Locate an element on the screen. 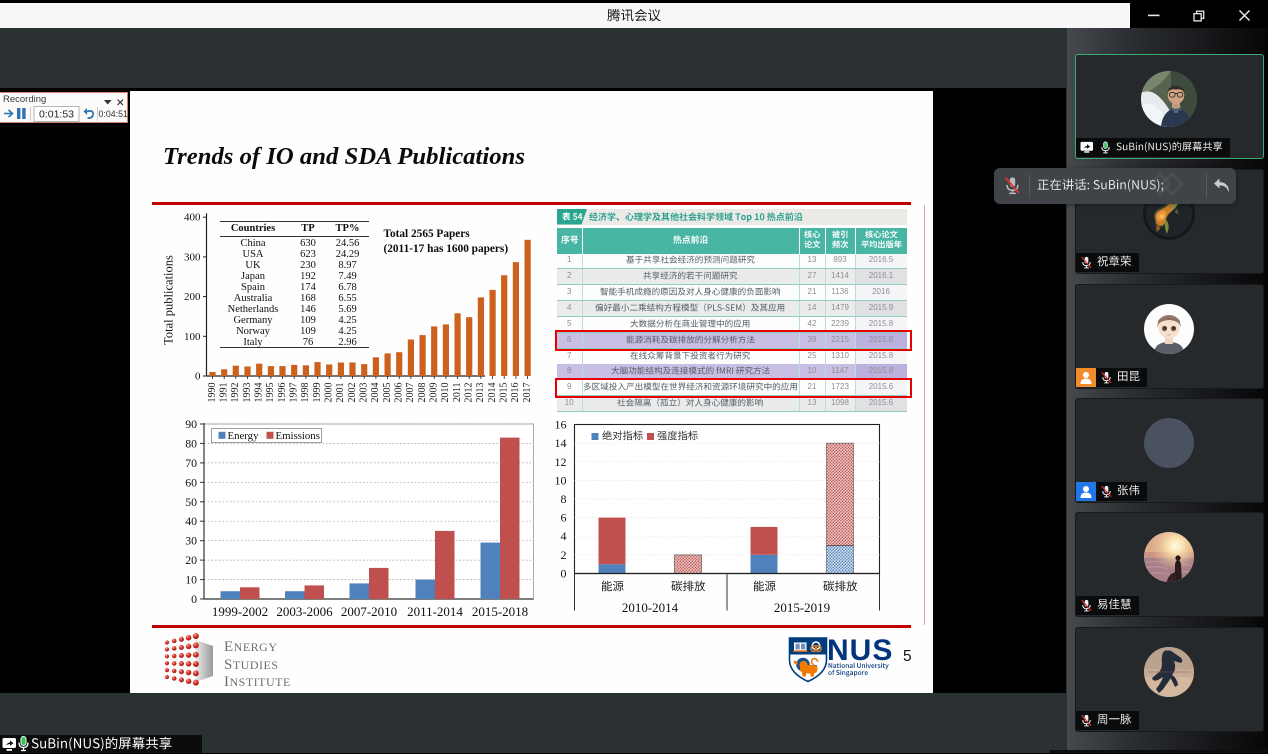  svg-text: 50 is located at coordinates (191, 502).